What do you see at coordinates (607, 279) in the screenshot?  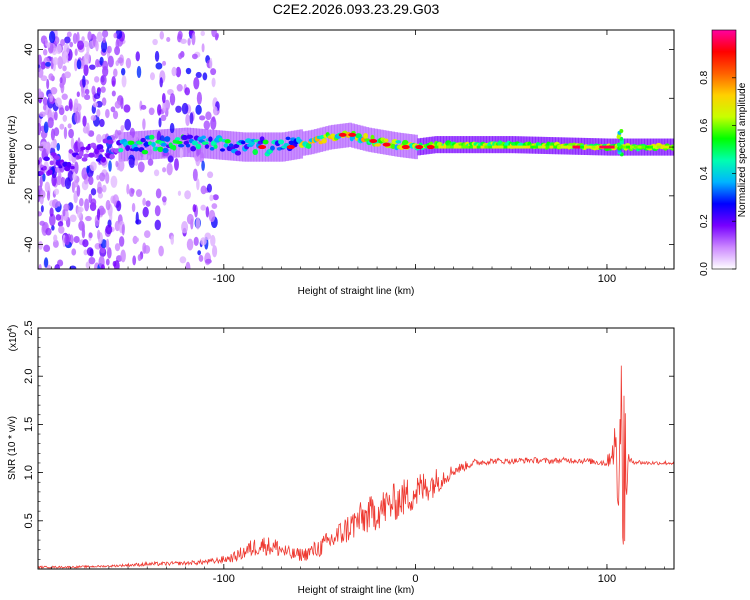 I see `x-tick-label: 100` at bounding box center [607, 279].